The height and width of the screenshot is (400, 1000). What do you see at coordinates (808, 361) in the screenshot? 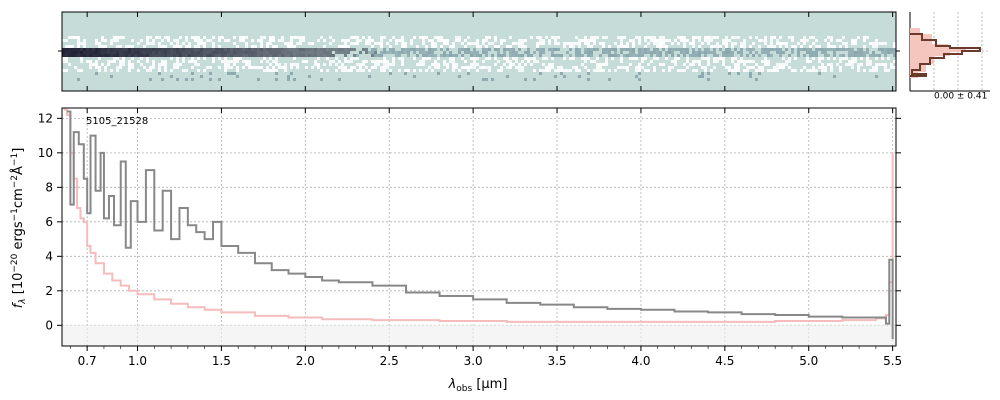
I see `x-tick-label-9: 5.0` at bounding box center [808, 361].